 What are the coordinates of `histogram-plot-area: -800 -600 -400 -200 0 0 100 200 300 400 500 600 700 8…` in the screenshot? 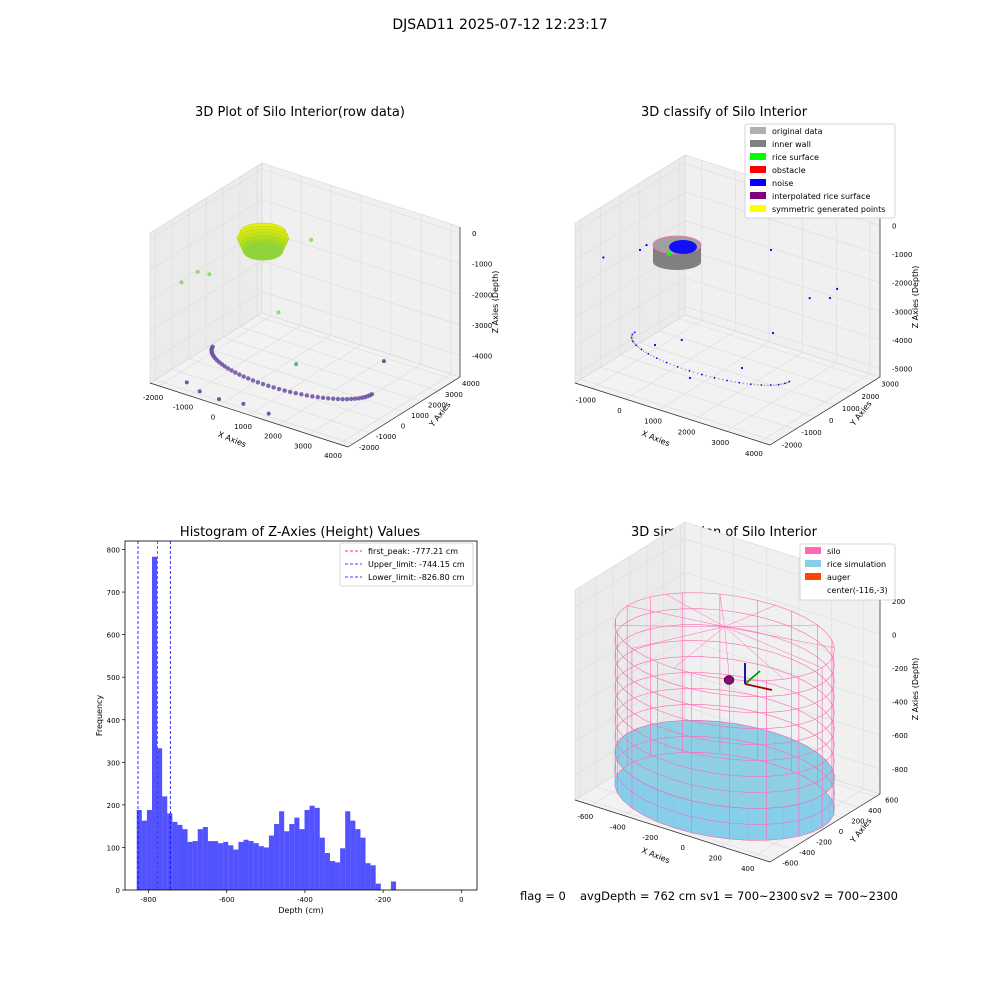 It's located at (292, 722).